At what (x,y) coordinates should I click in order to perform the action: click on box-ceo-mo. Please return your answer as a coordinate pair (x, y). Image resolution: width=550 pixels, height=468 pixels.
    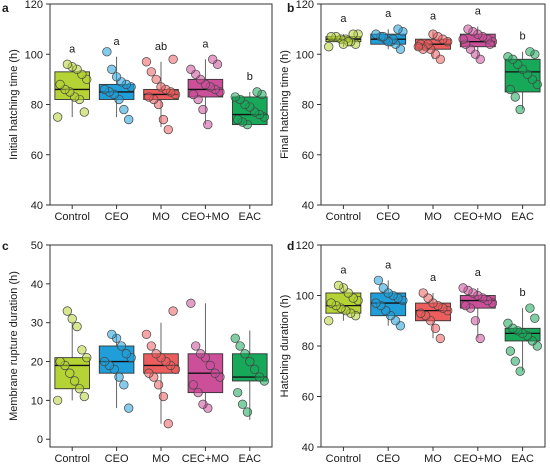
    Looking at the image, I should click on (205, 355).